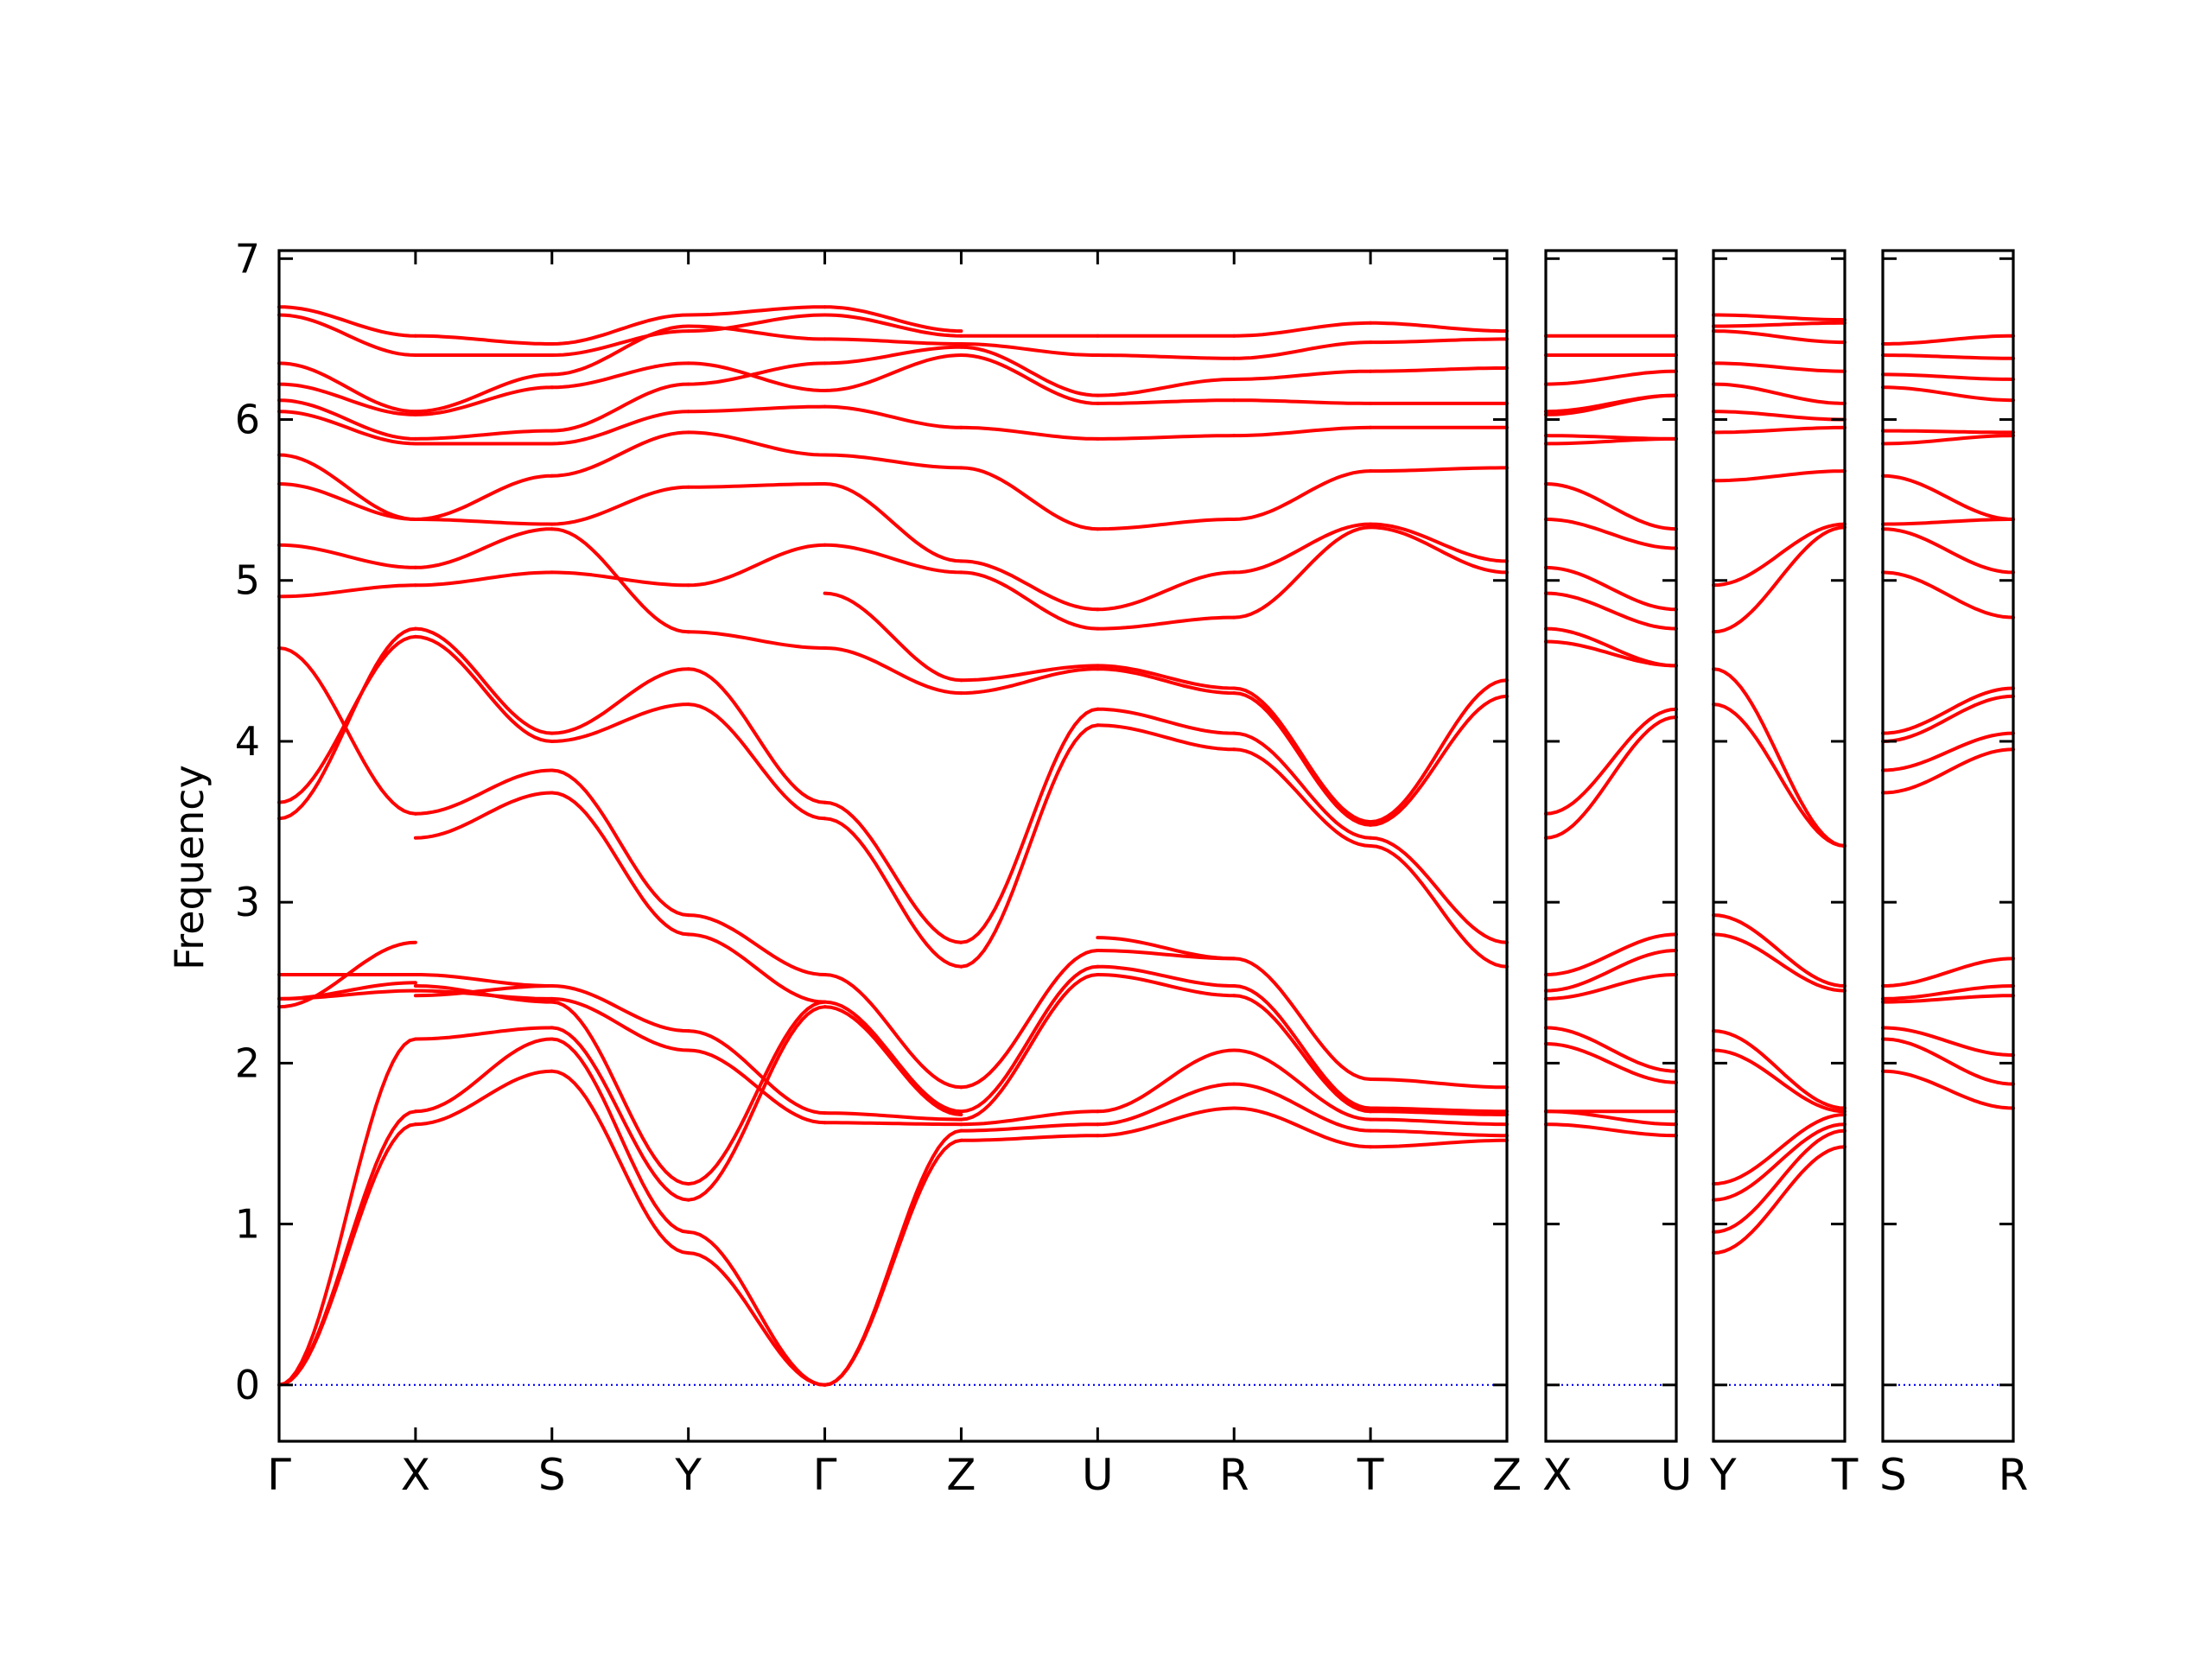 The image size is (2212, 1659). What do you see at coordinates (247, 1385) in the screenshot?
I see `y-tick-label: 0` at bounding box center [247, 1385].